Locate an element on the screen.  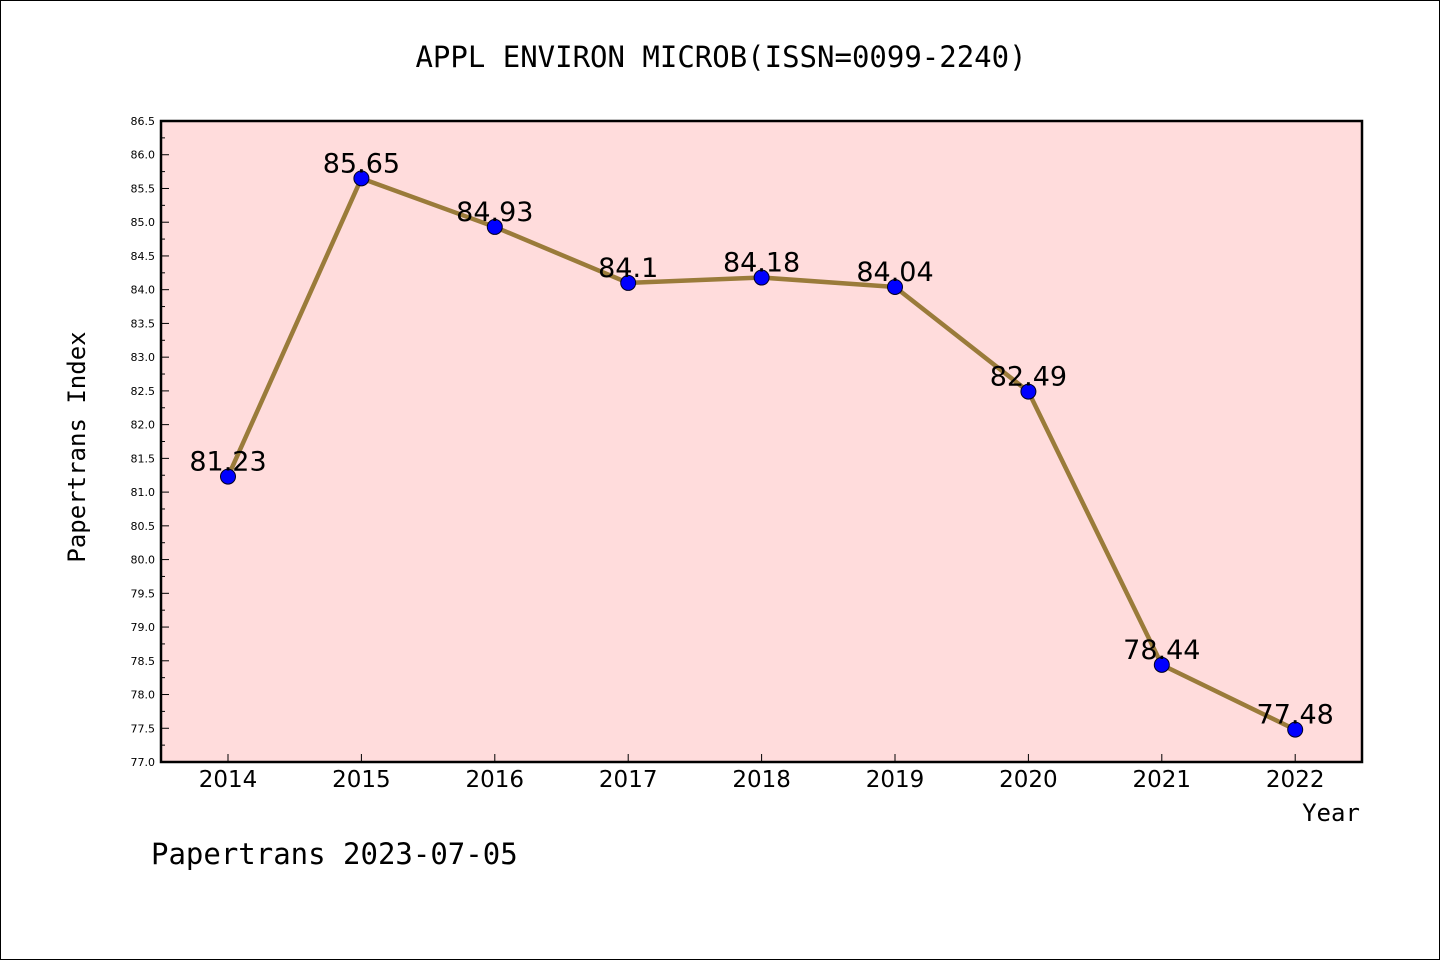
x-tick-label: 2021 is located at coordinates (1162, 780).